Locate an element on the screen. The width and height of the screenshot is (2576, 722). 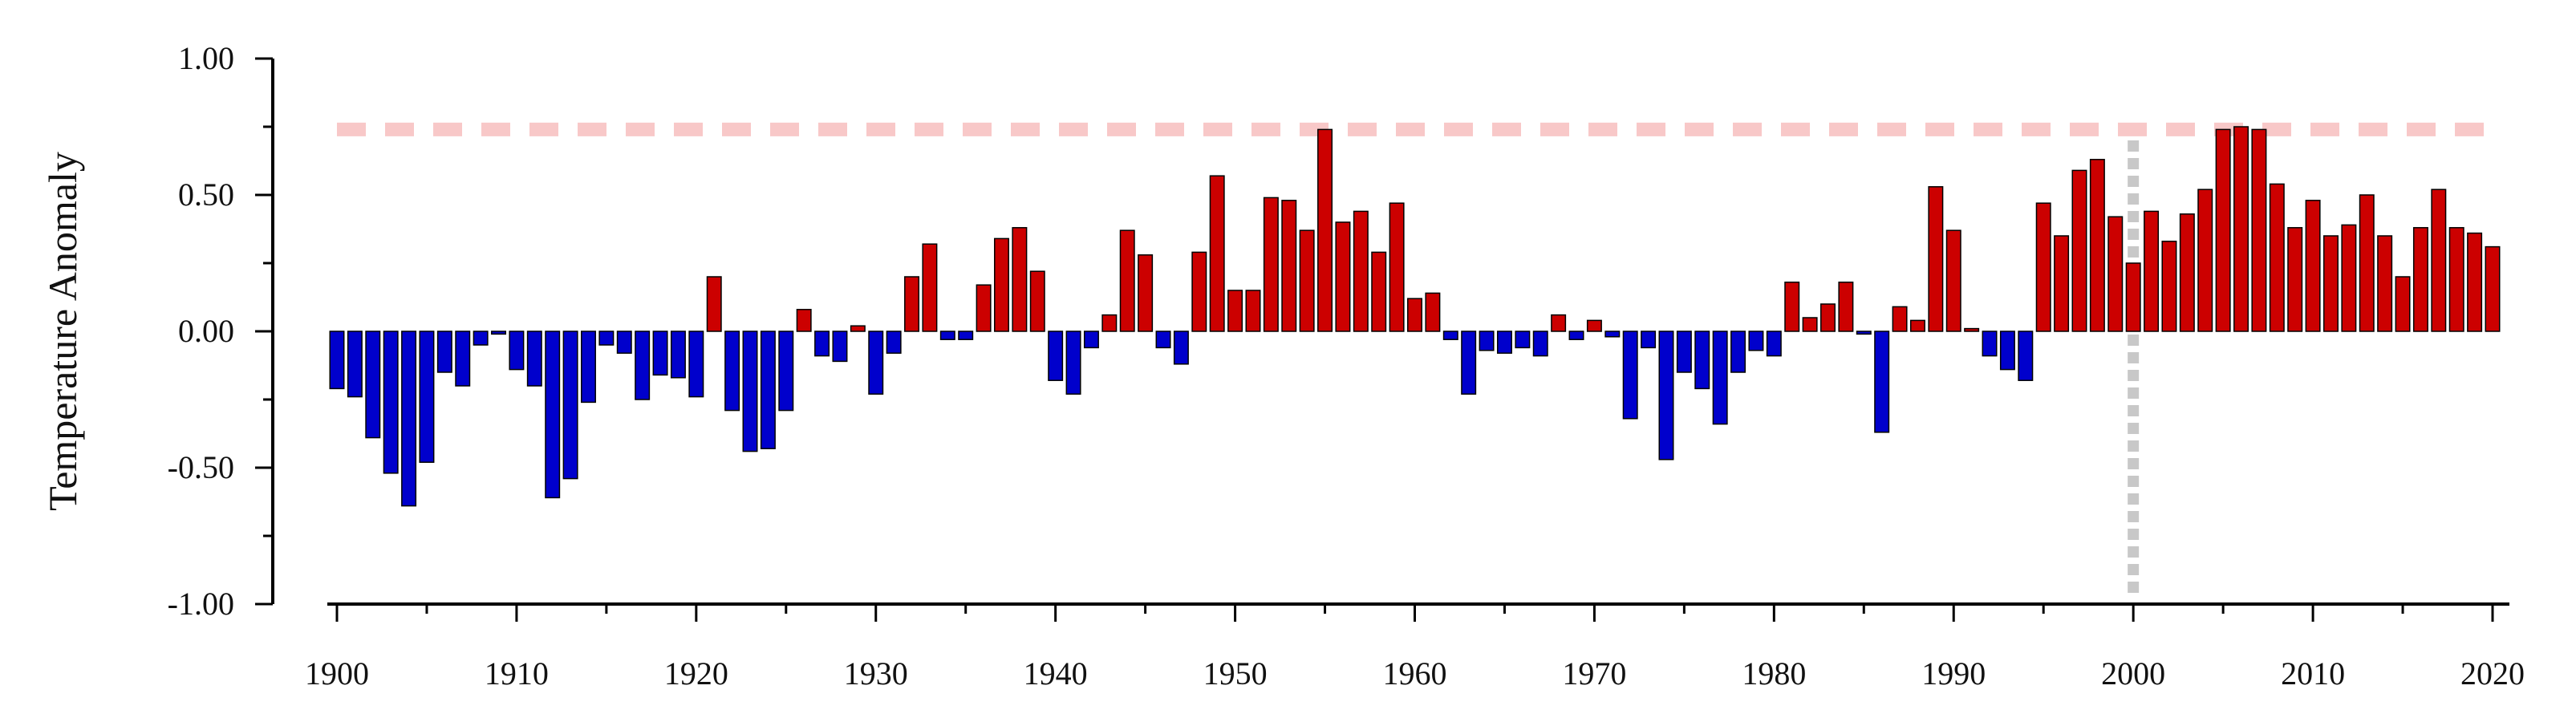
bar-1954 is located at coordinates (1307, 280).